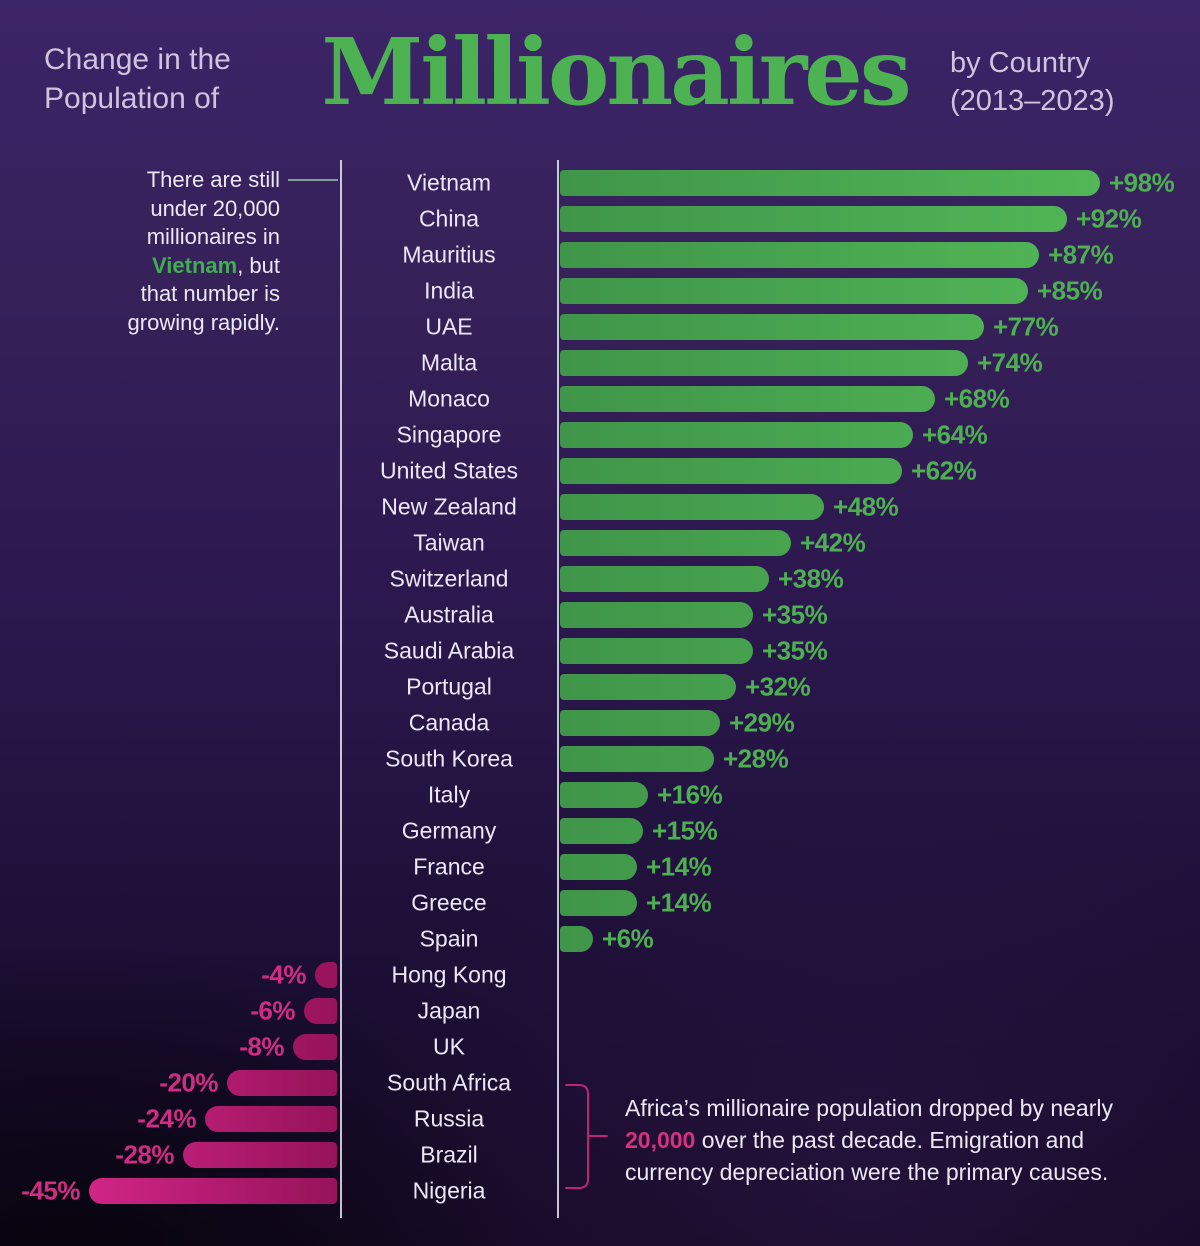 The height and width of the screenshot is (1246, 1200). What do you see at coordinates (600, 255) in the screenshot?
I see `chart-row: Mauritius +87%` at bounding box center [600, 255].